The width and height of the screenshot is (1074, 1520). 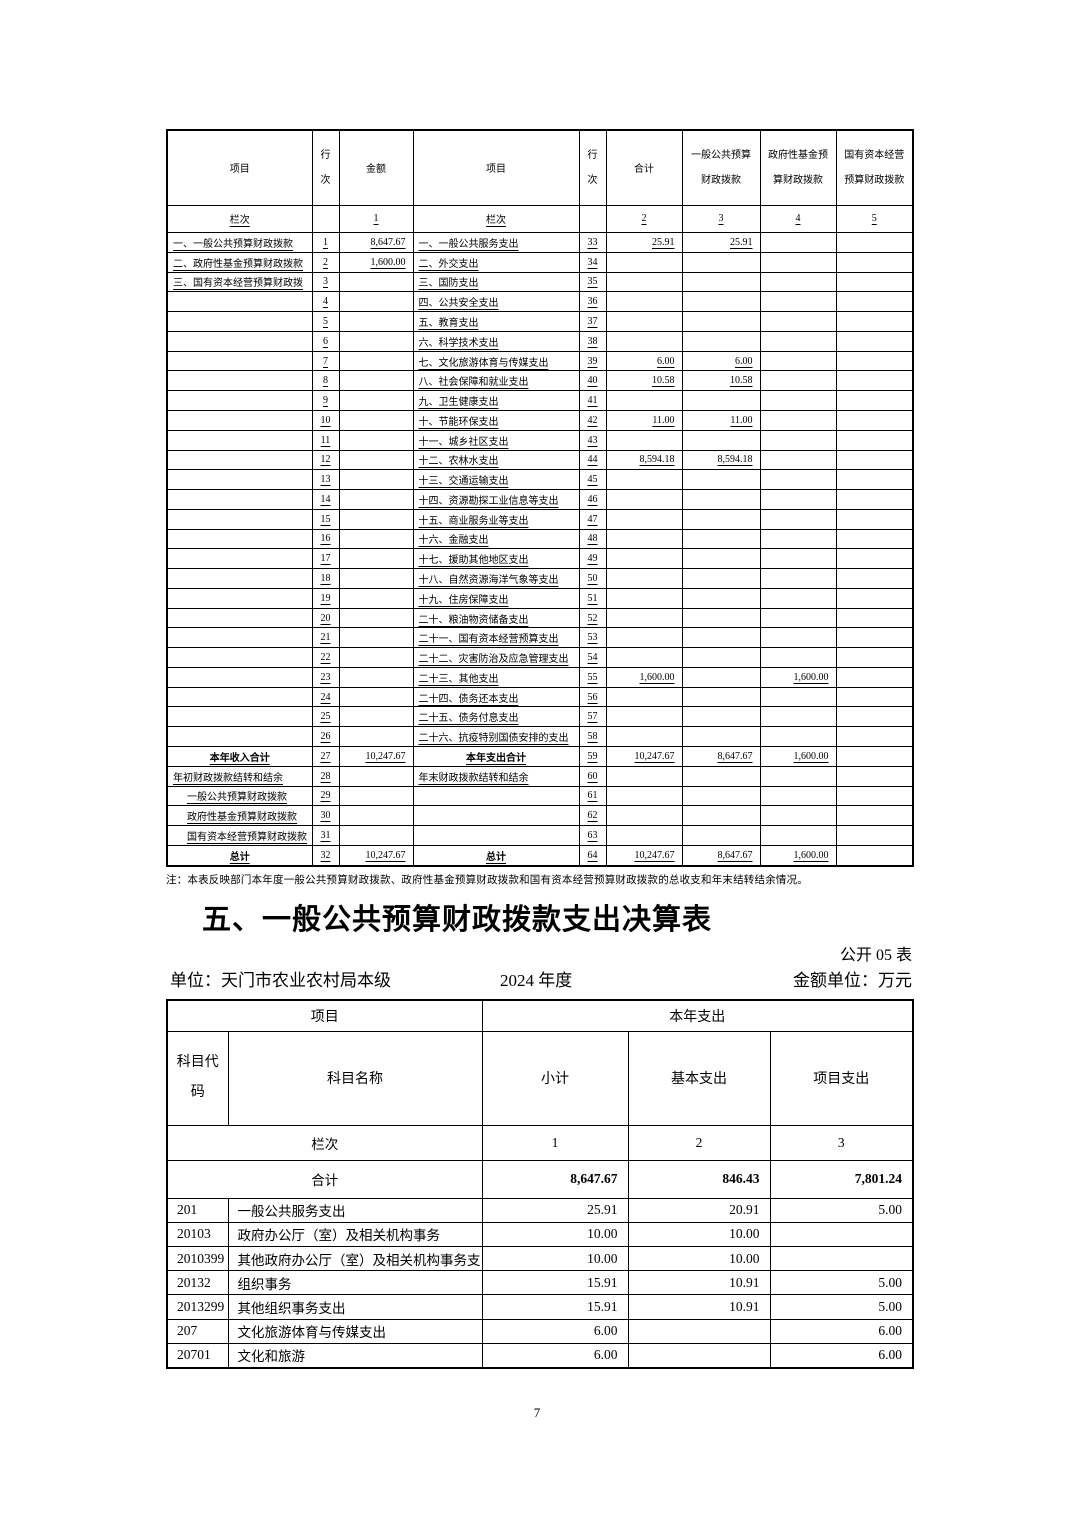 I want to click on col-item-left: 项目, so click(x=239, y=167).